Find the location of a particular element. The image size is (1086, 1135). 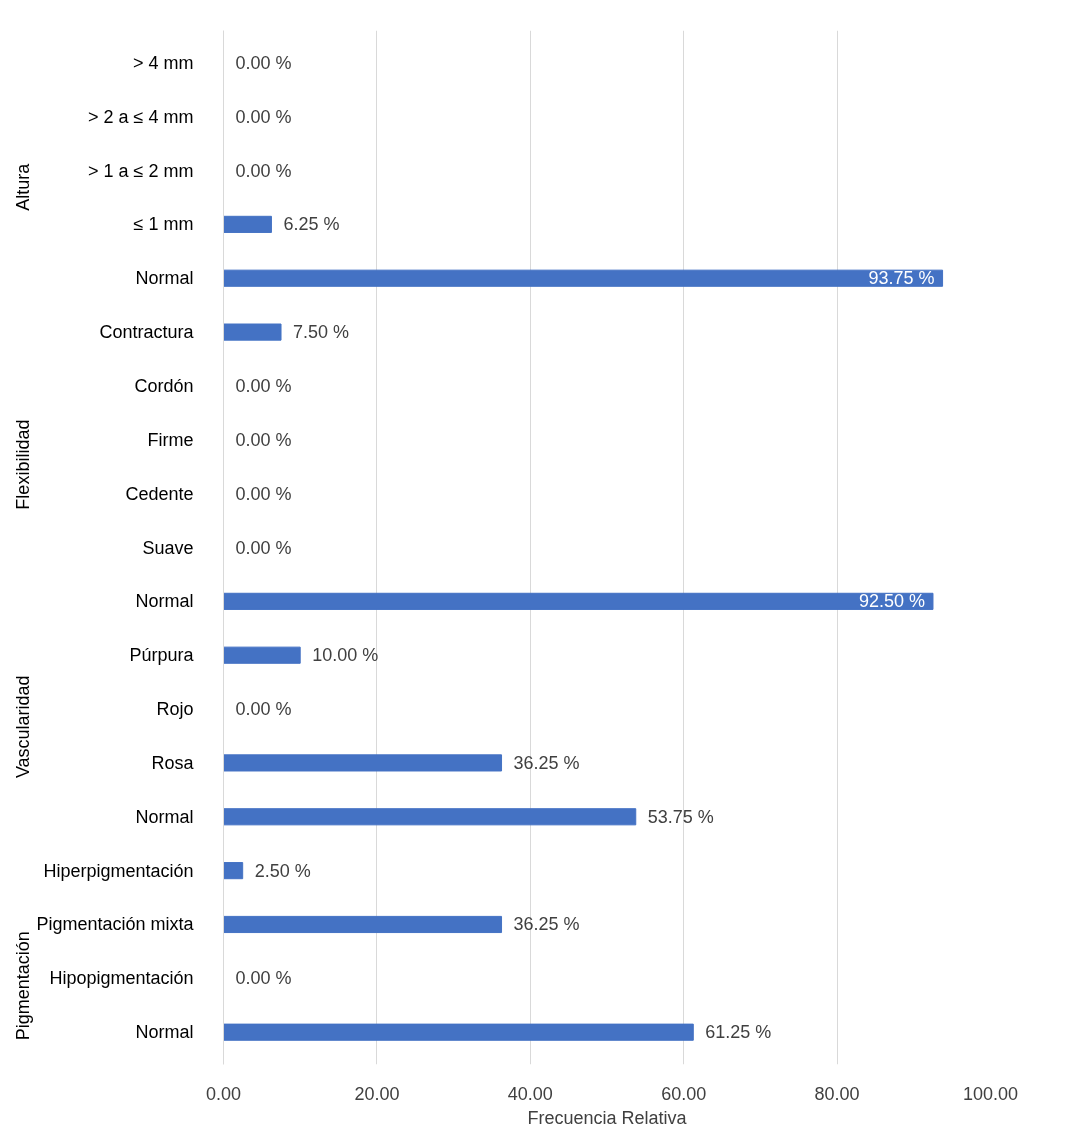

text: Pigmentación is located at coordinates (23, 986).